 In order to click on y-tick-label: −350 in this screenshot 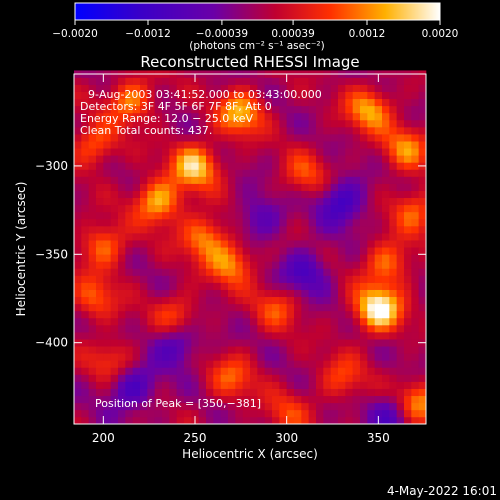, I will do `click(51, 254)`.